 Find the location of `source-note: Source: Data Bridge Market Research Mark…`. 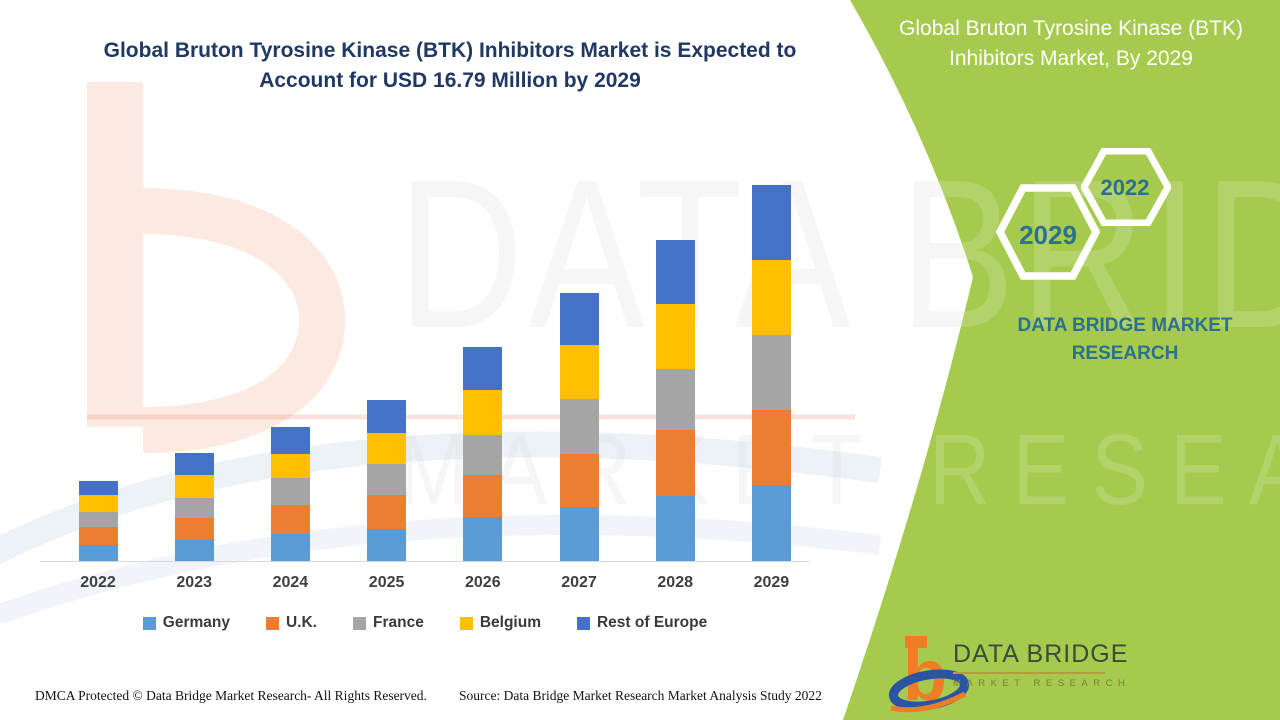

source-note: Source: Data Bridge Market Research Mark… is located at coordinates (640, 695).